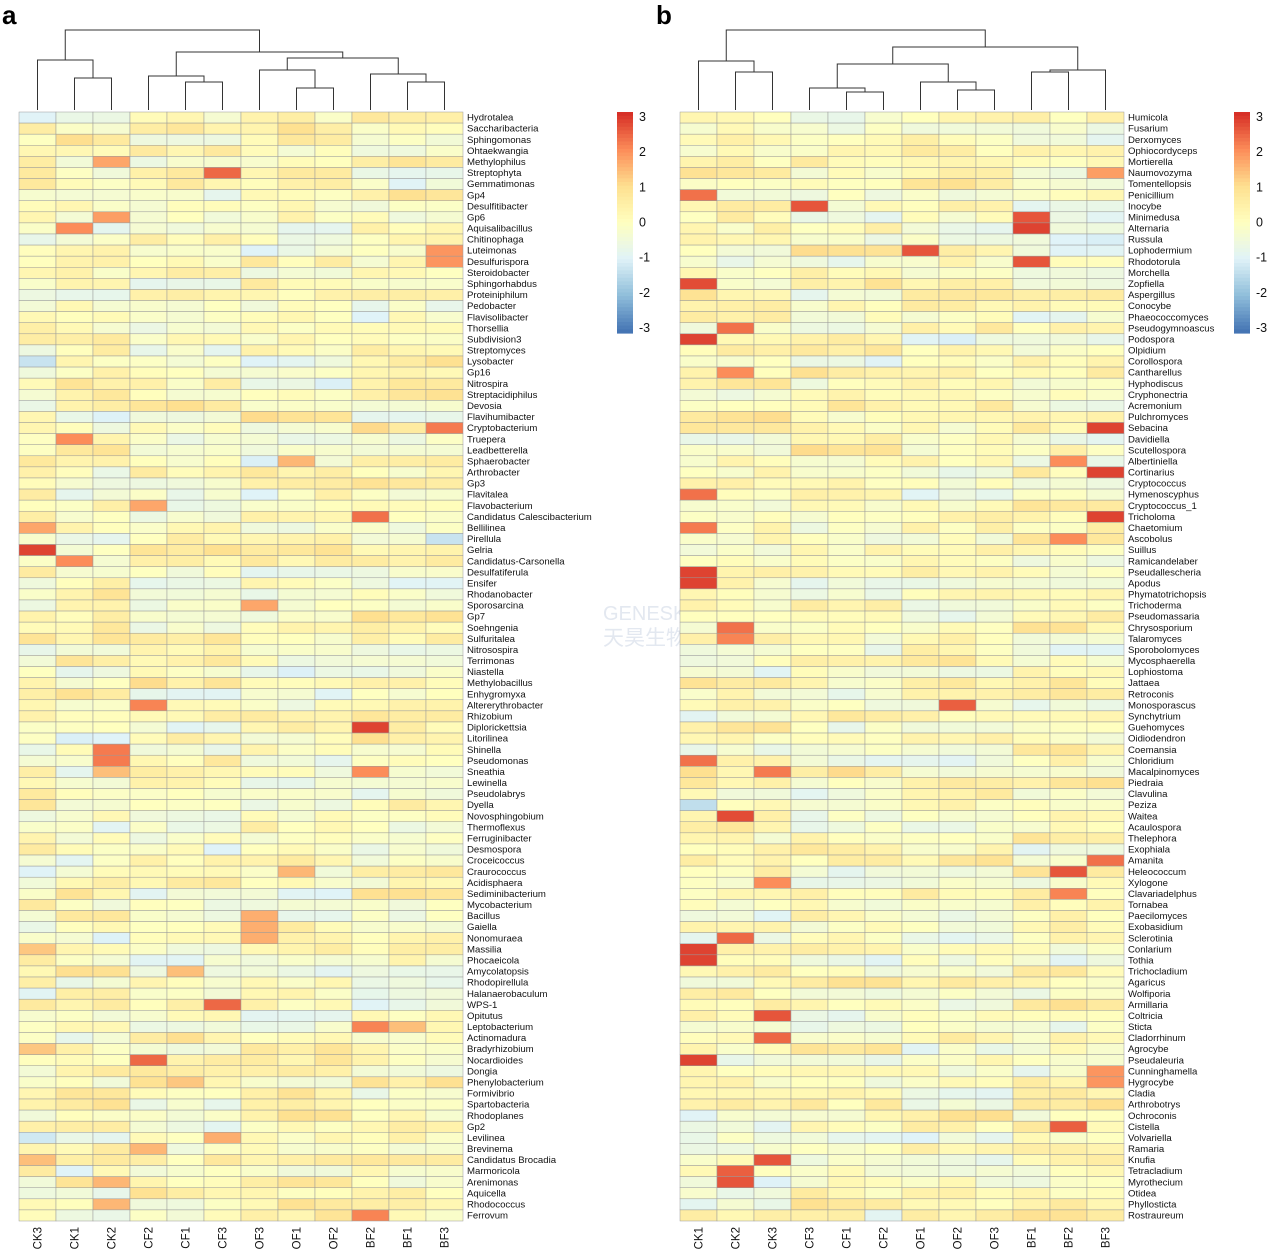  What do you see at coordinates (1141, 960) in the screenshot?
I see `row-label: Tothia` at bounding box center [1141, 960].